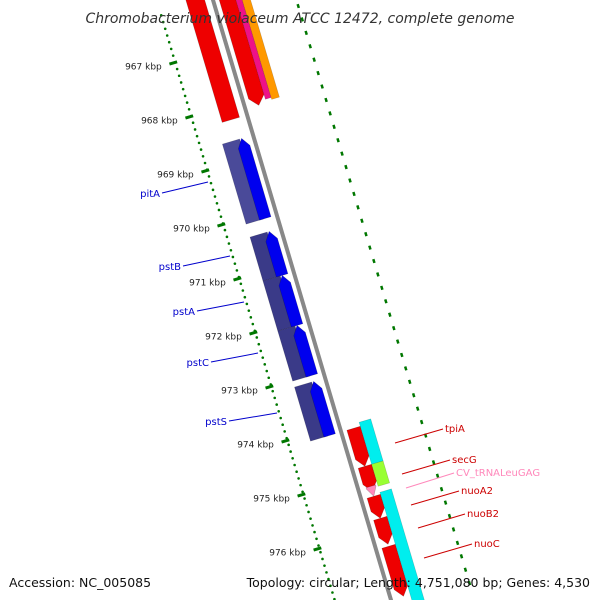 This screenshot has height=600, width=600. What do you see at coordinates (260, 50) in the screenshot?
I see `orange-track-top` at bounding box center [260, 50].